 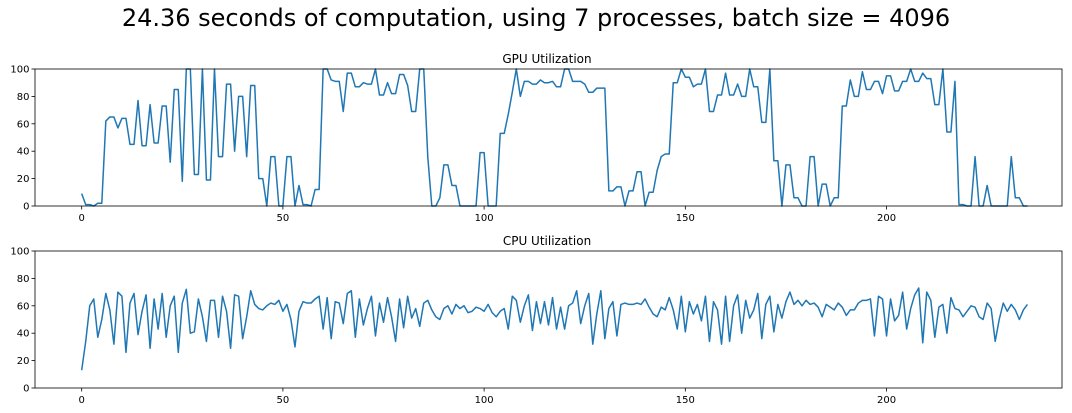 I want to click on gpu-x-tick-label: 50, so click(x=283, y=218).